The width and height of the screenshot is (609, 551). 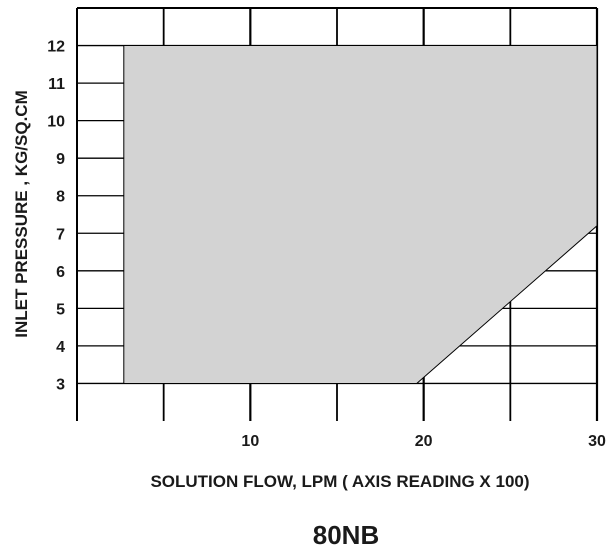 I want to click on y-tick-label: 9, so click(x=60, y=159).